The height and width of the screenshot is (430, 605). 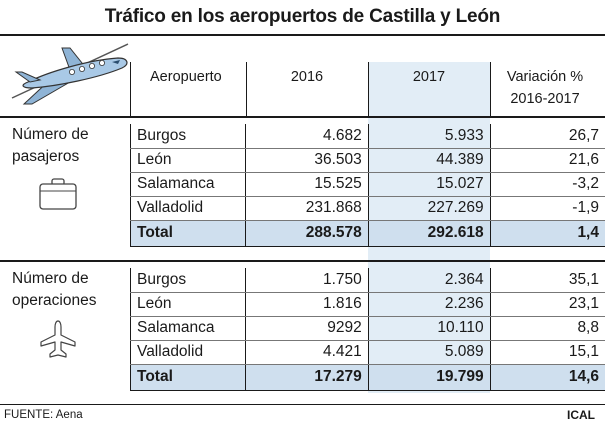 What do you see at coordinates (46, 156) in the screenshot?
I see `section-label-line2: pasajeros` at bounding box center [46, 156].